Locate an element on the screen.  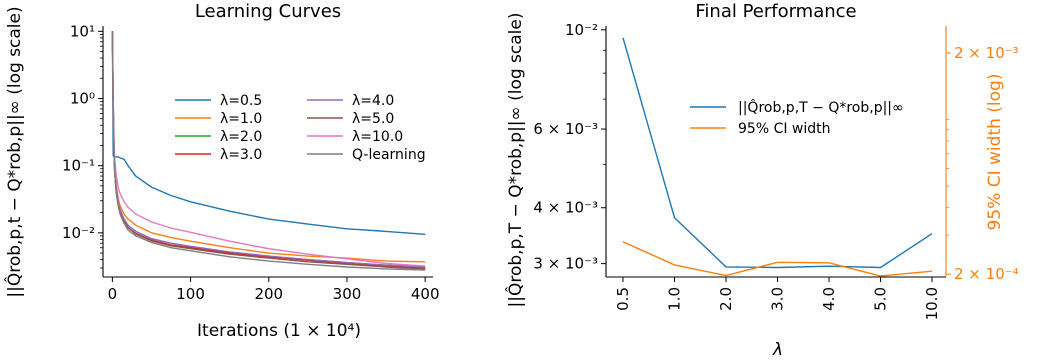
final-performance-x-tick-label: 2.0 is located at coordinates (726, 299).